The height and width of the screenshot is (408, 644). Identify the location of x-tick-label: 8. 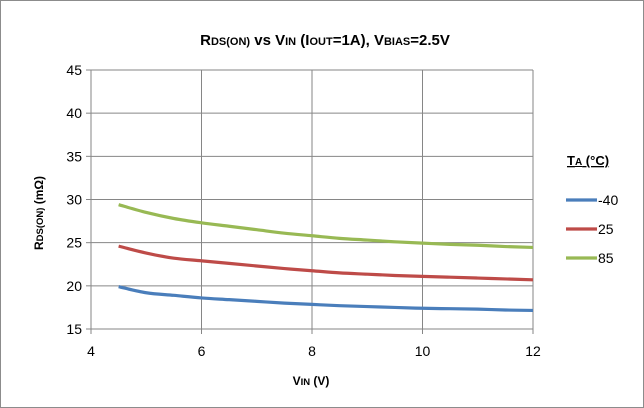
(312, 351).